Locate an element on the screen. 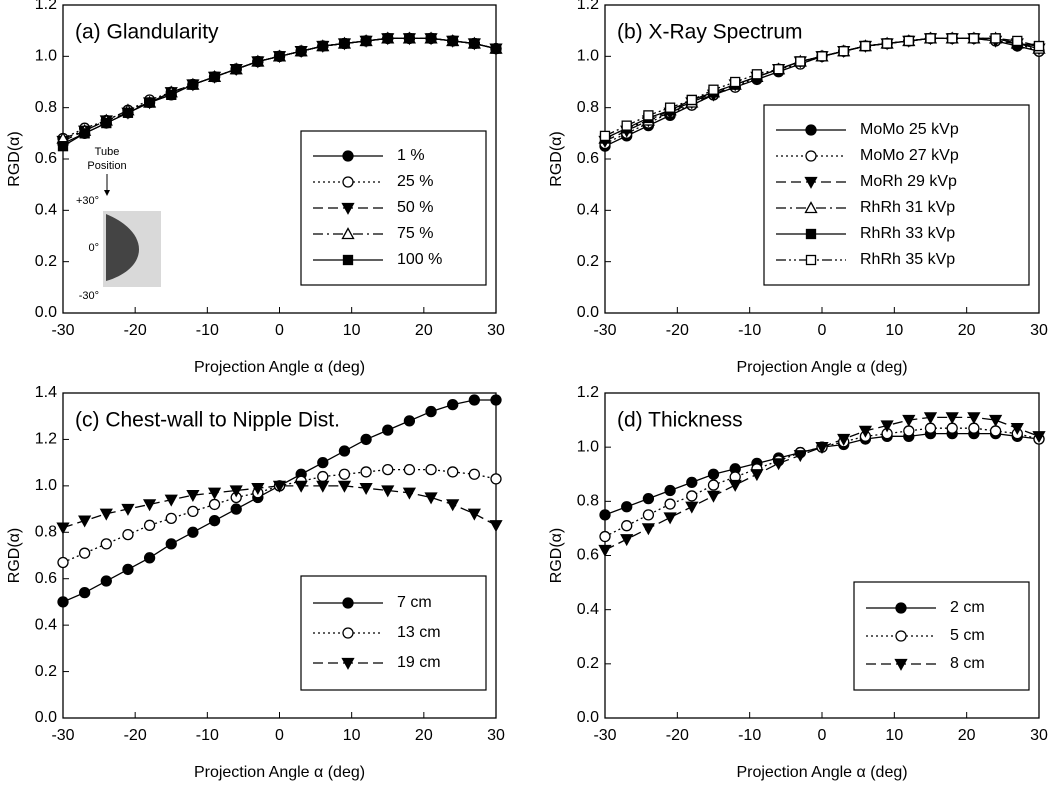  y-tick-label: 0.6 is located at coordinates (46, 578).